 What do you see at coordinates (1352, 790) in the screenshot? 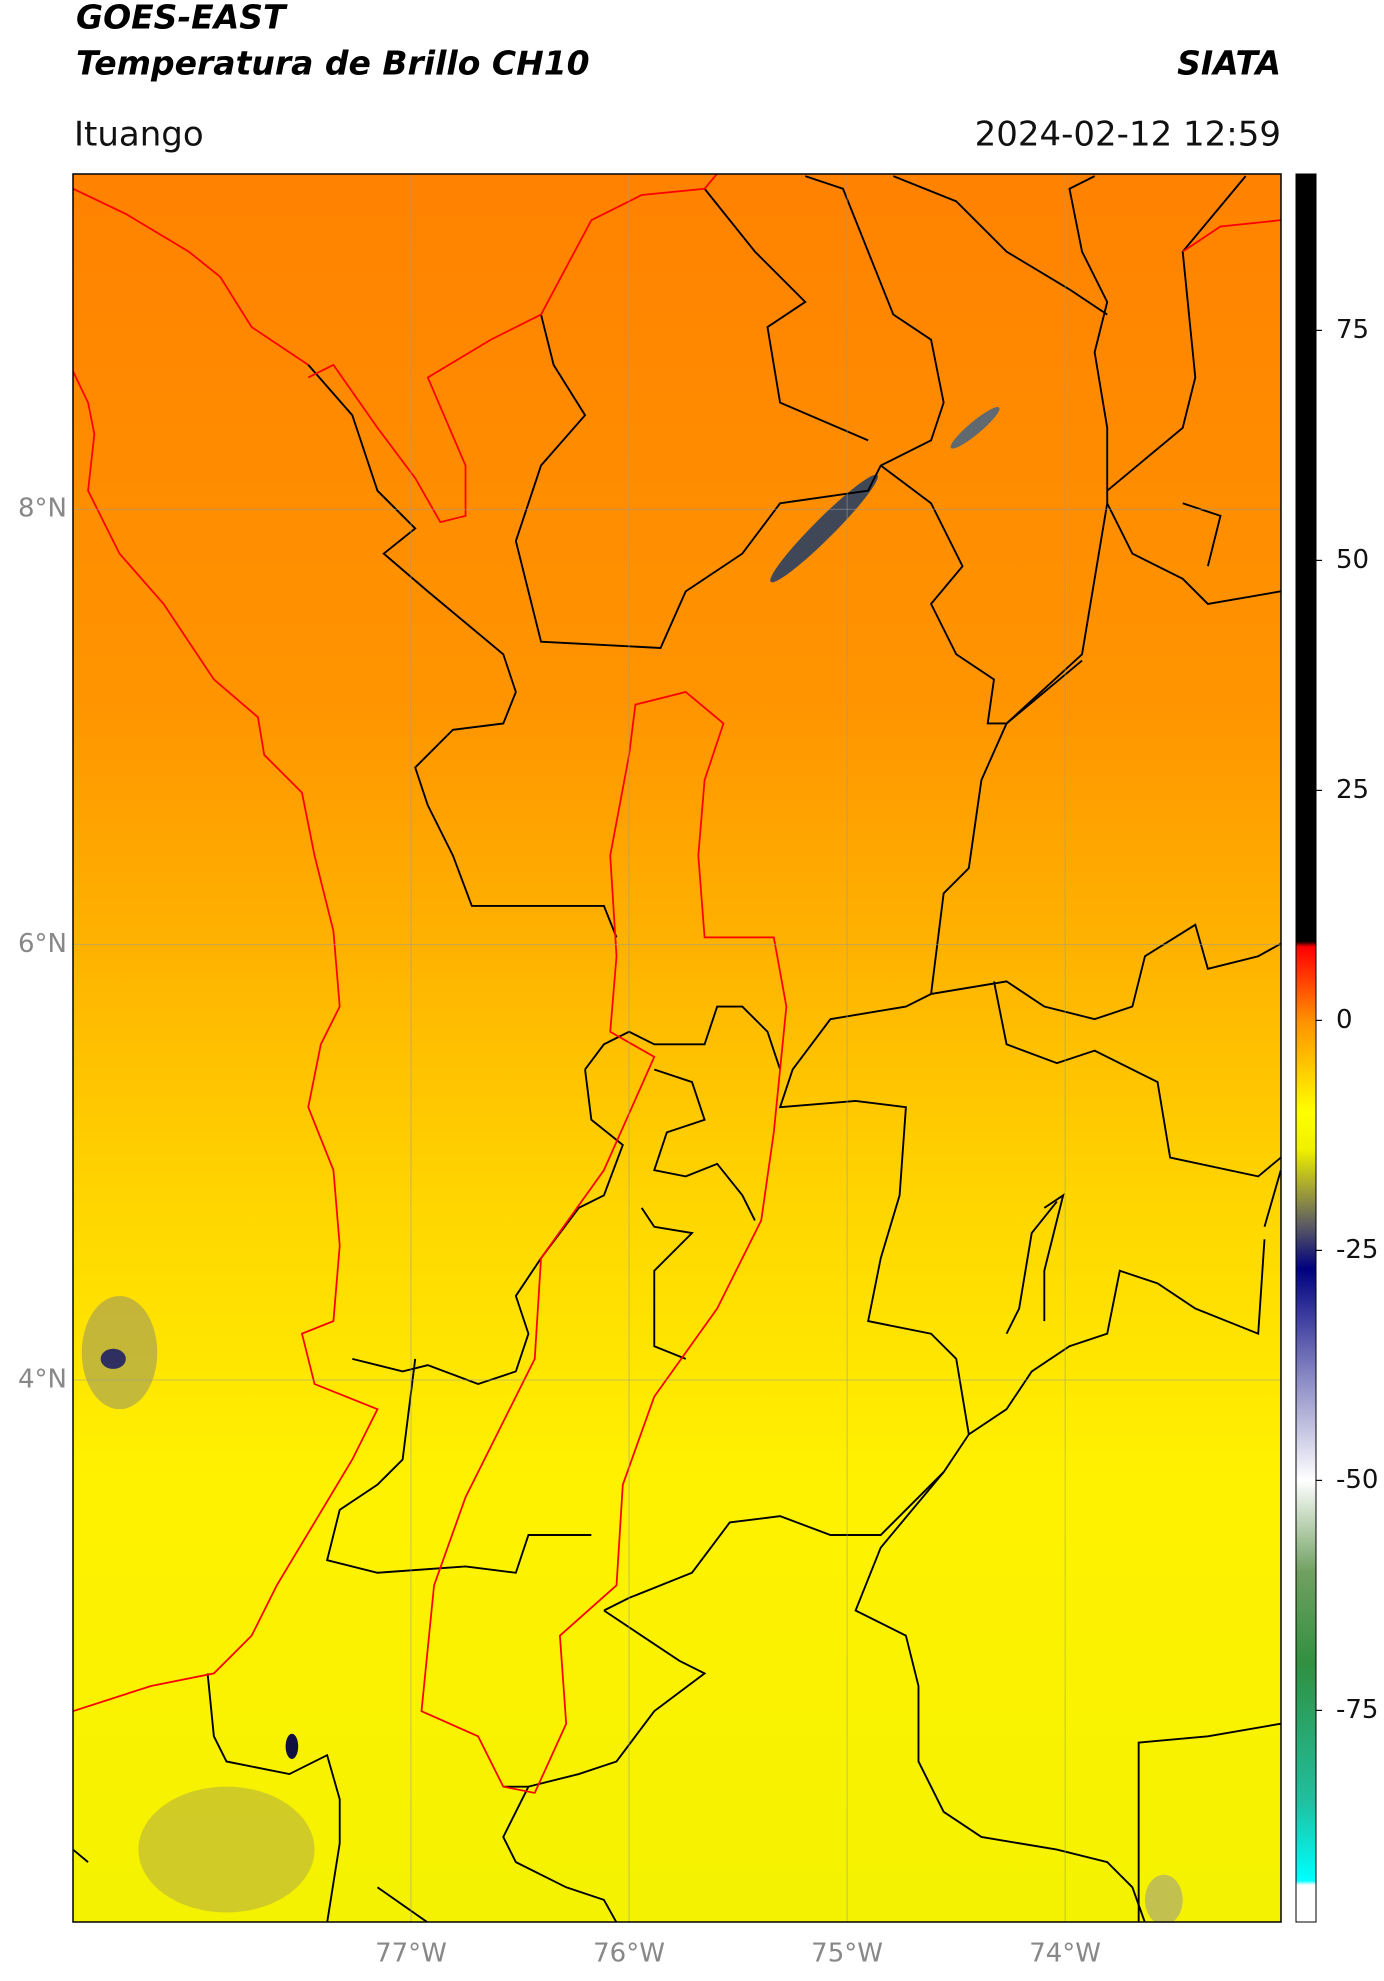
I see `colorbar-tick-label: 25` at bounding box center [1352, 790].